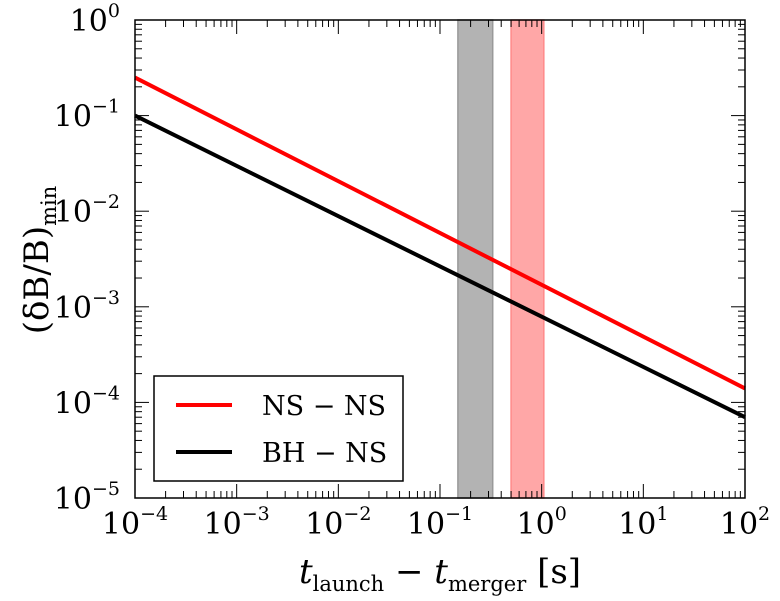 Image resolution: width=780 pixels, height=601 pixels. I want to click on x-tick-label: 10⁻², so click(338, 522).